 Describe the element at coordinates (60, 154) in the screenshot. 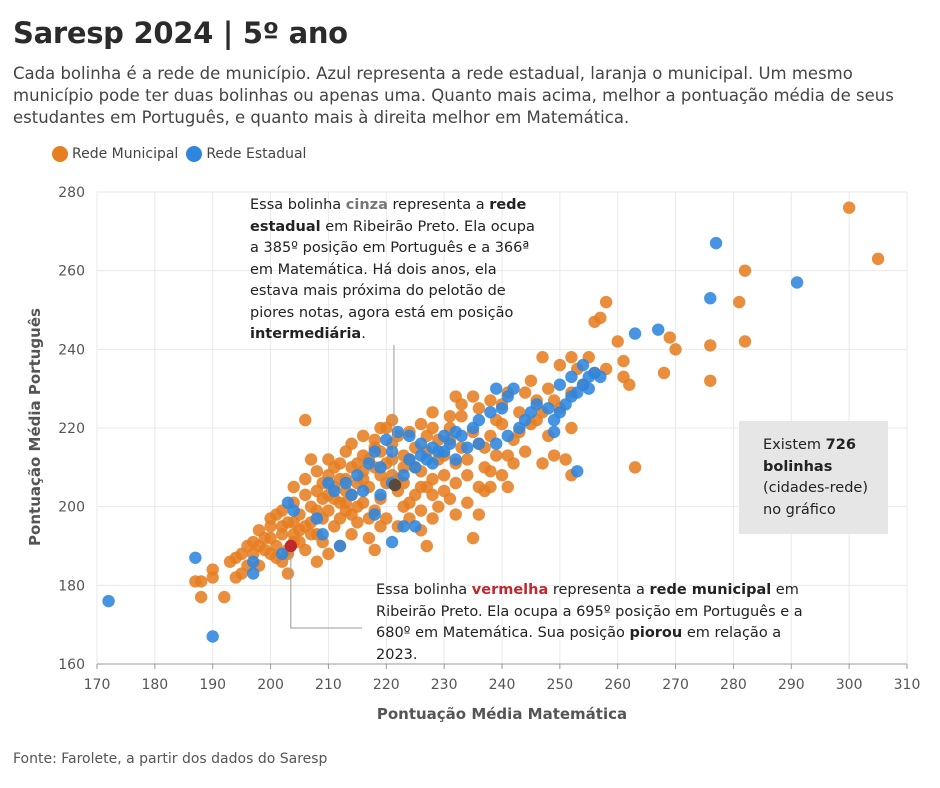

I see `legend-swatch-municipal` at that location.